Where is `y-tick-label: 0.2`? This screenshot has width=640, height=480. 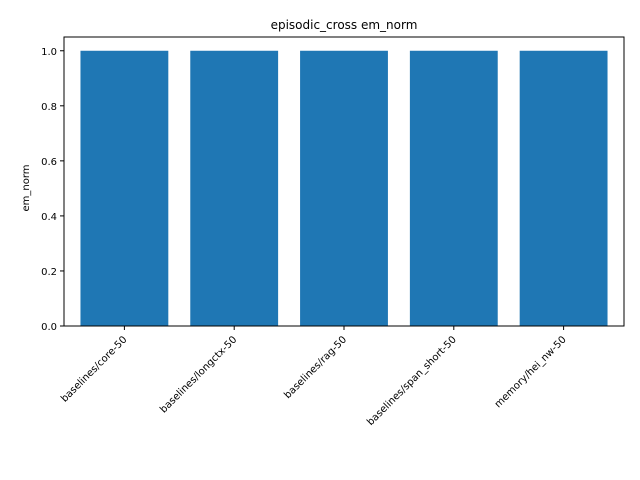 y-tick-label: 0.2 is located at coordinates (49, 272).